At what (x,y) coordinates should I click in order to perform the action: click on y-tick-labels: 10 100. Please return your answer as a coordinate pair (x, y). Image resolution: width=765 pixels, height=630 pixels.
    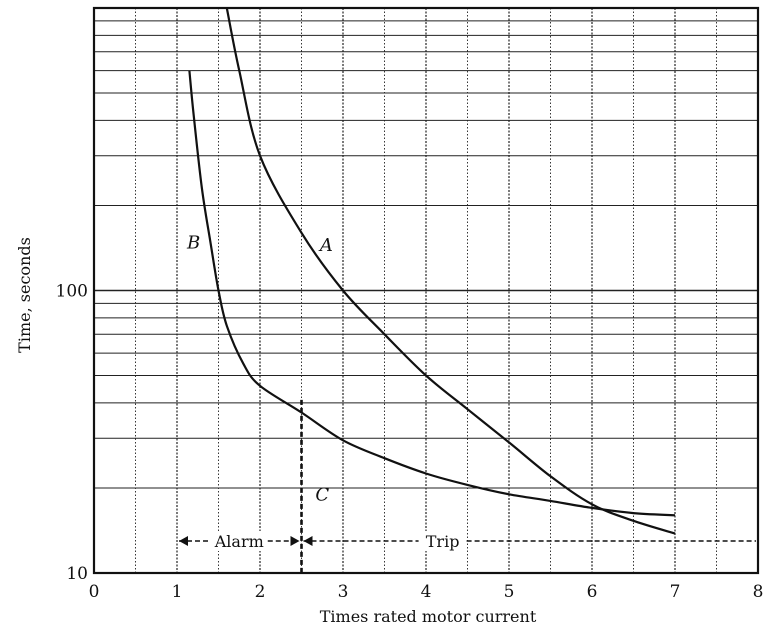
    Looking at the image, I should click on (72, 433).